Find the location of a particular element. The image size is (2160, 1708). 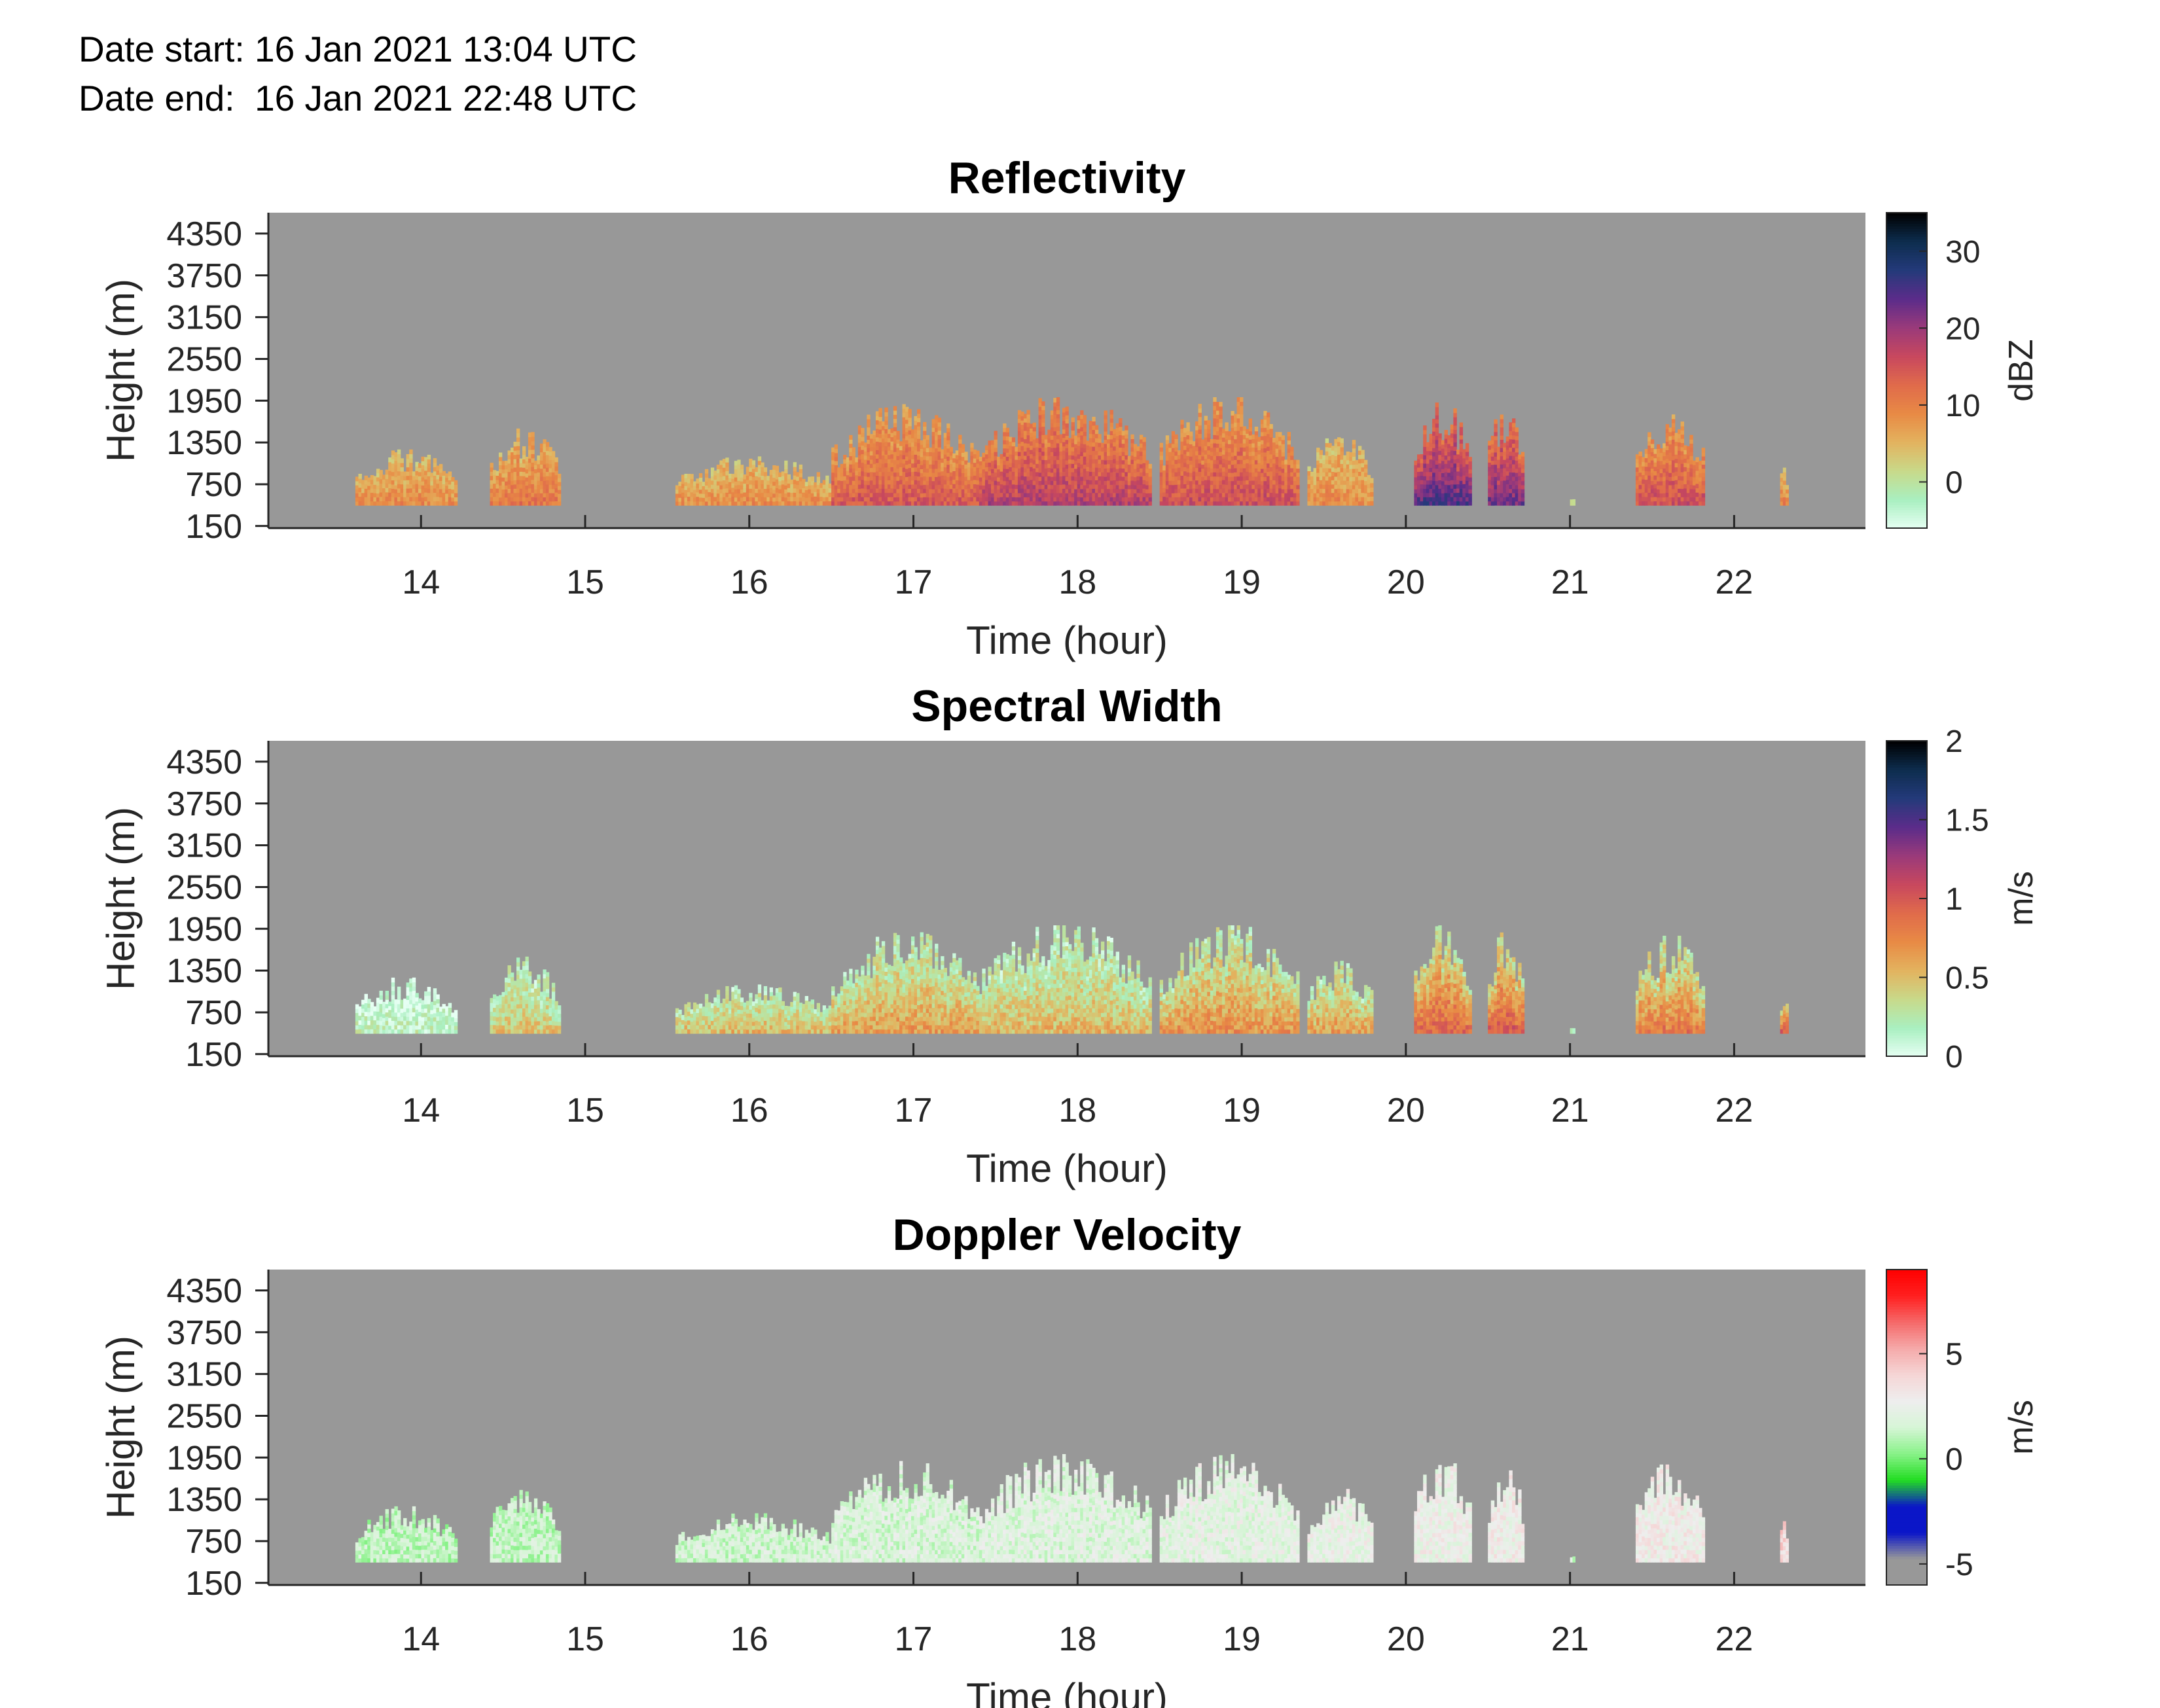

date-end-value: 16 Jan 2021 22:48 UTC is located at coordinates (446, 98).